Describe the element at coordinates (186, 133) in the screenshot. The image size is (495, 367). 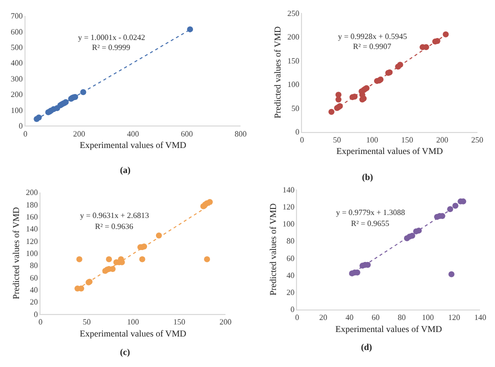
I see `x-tick-label: 600` at that location.